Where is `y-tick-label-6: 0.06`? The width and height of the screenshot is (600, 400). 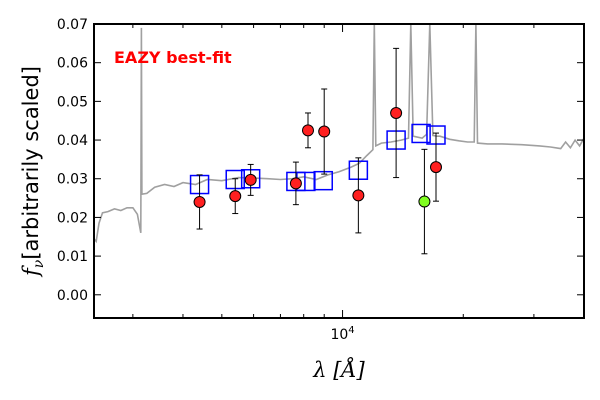 y-tick-label-6: 0.06 is located at coordinates (72, 64).